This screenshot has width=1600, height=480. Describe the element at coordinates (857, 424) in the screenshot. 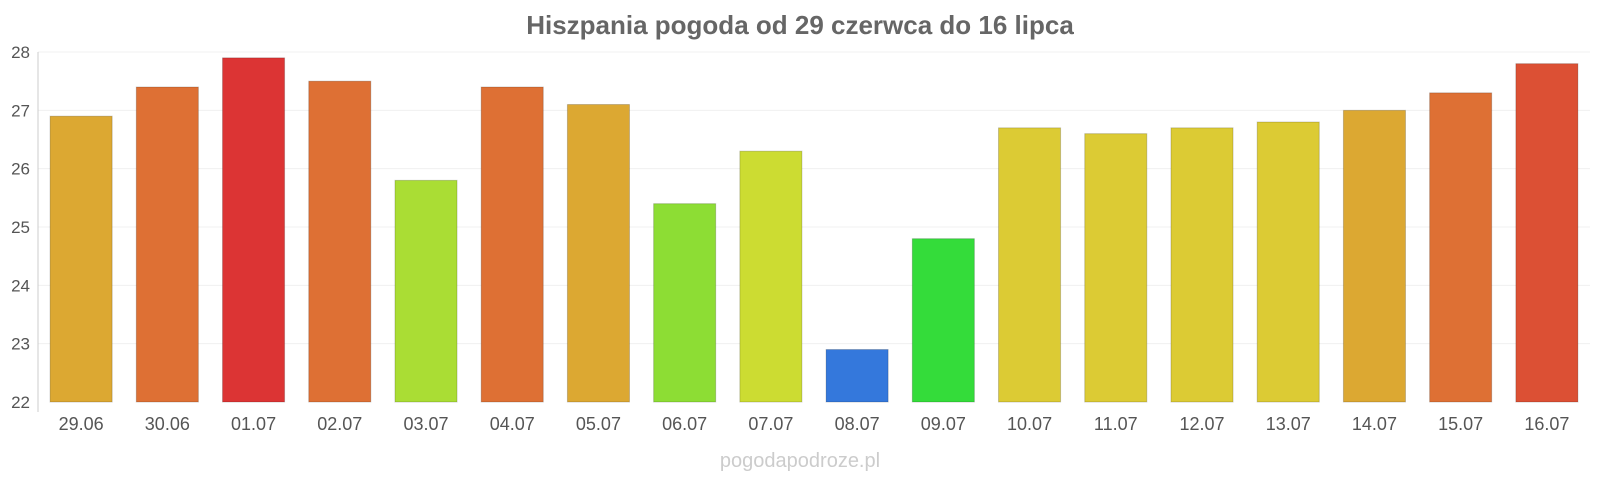

I see `x-tick-label: 08.07` at that location.